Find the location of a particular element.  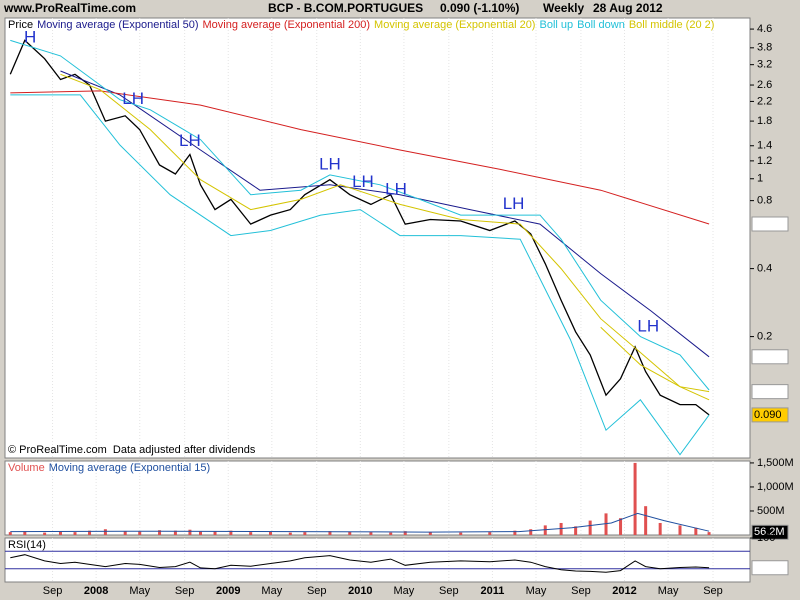

y-tick-label: 500M is located at coordinates (771, 511).